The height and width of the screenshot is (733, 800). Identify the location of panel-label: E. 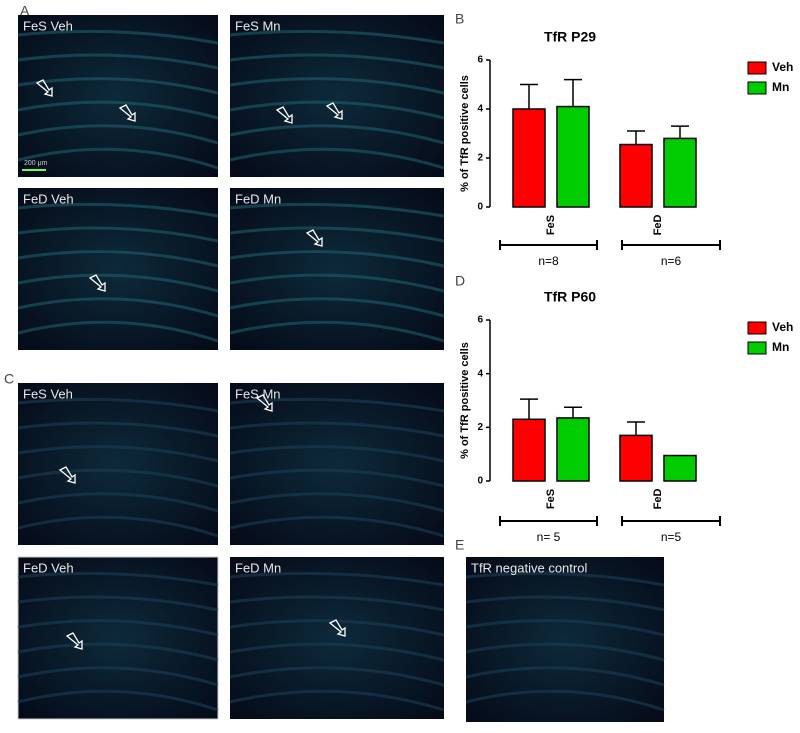
(459, 545).